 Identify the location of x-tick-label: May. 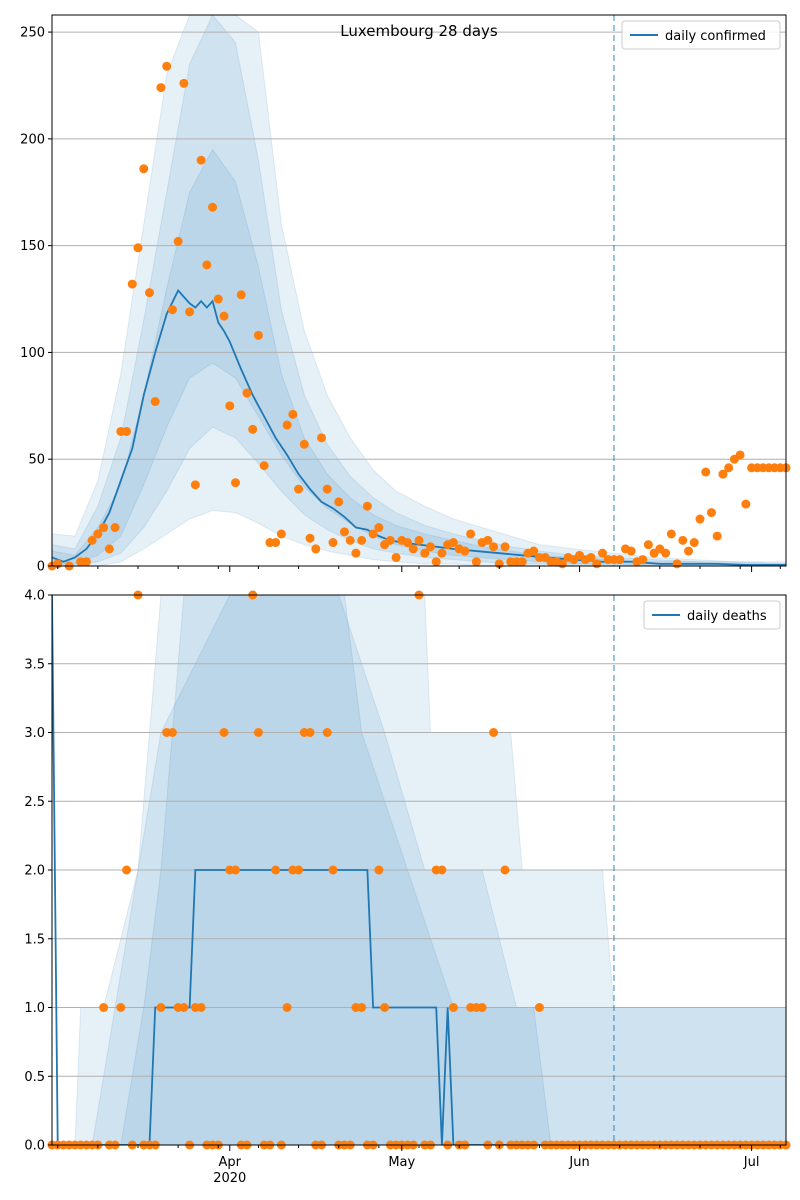
(401, 1162).